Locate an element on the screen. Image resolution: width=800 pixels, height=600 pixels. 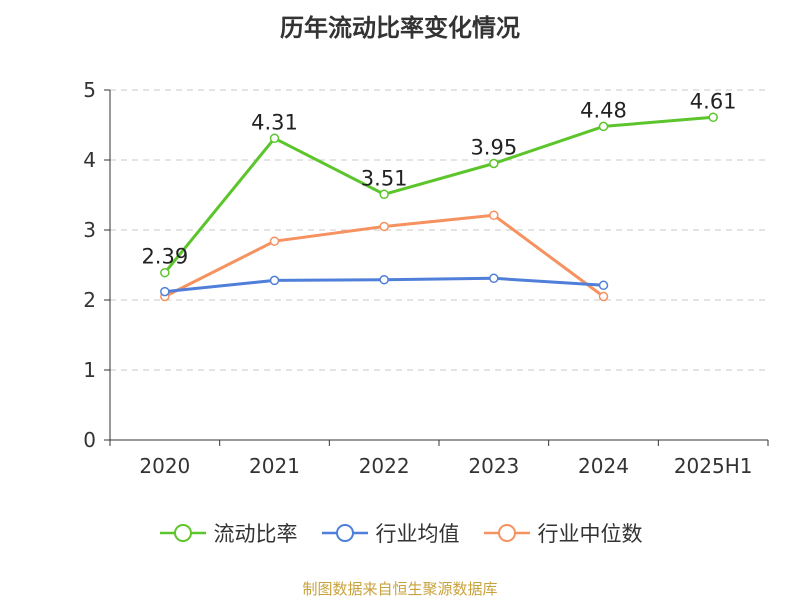
data-label: 4.48 is located at coordinates (603, 110).